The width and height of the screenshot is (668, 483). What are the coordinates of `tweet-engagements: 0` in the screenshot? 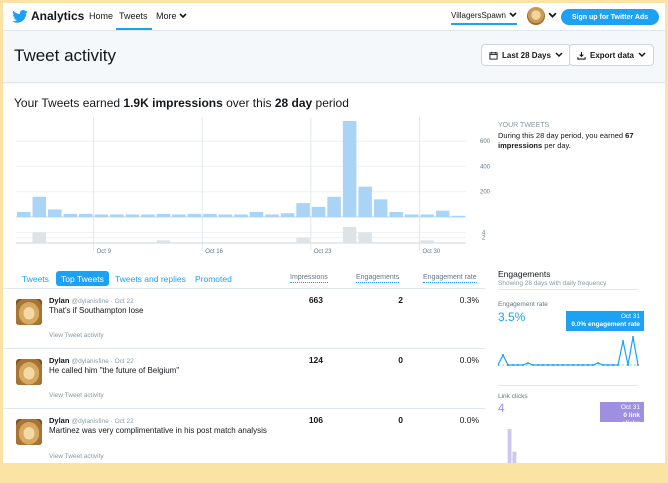 It's located at (400, 420).